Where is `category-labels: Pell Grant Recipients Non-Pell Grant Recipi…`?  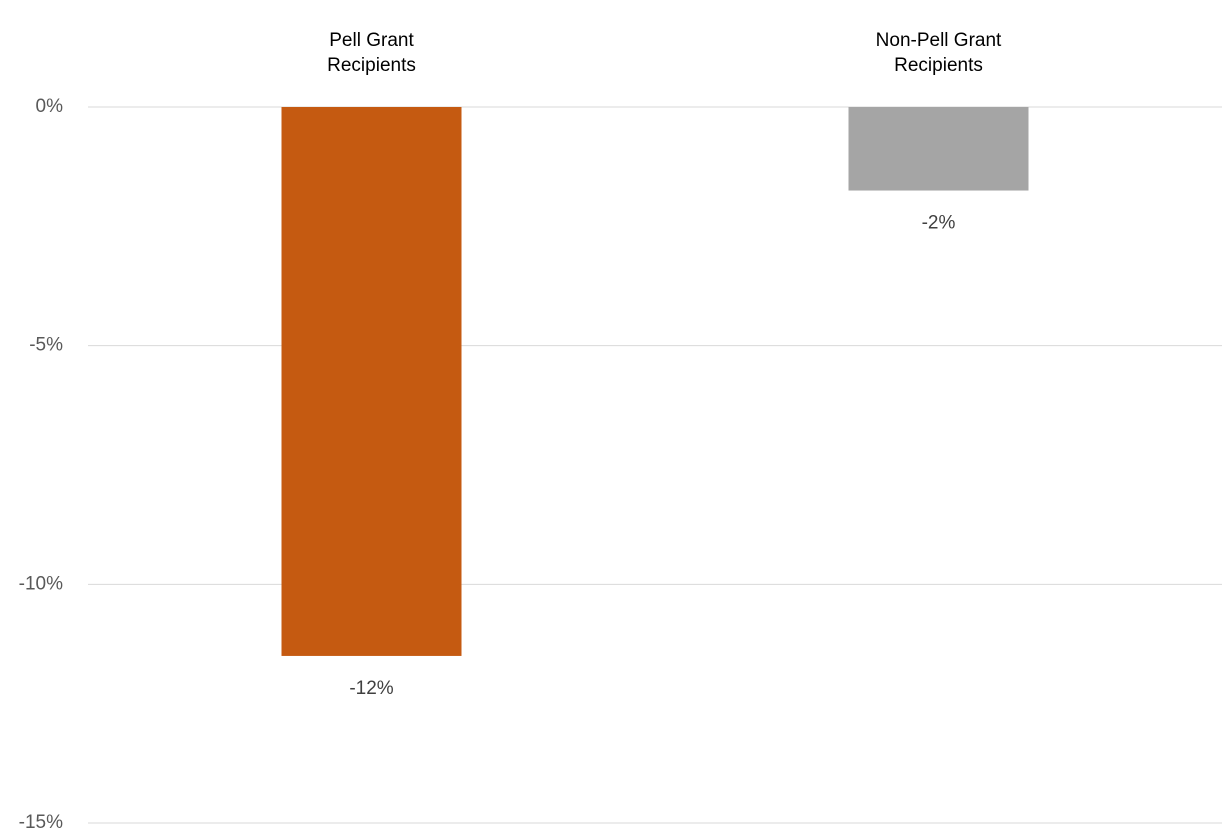 category-labels: Pell Grant Recipients Non-Pell Grant Recipi… is located at coordinates (664, 53).